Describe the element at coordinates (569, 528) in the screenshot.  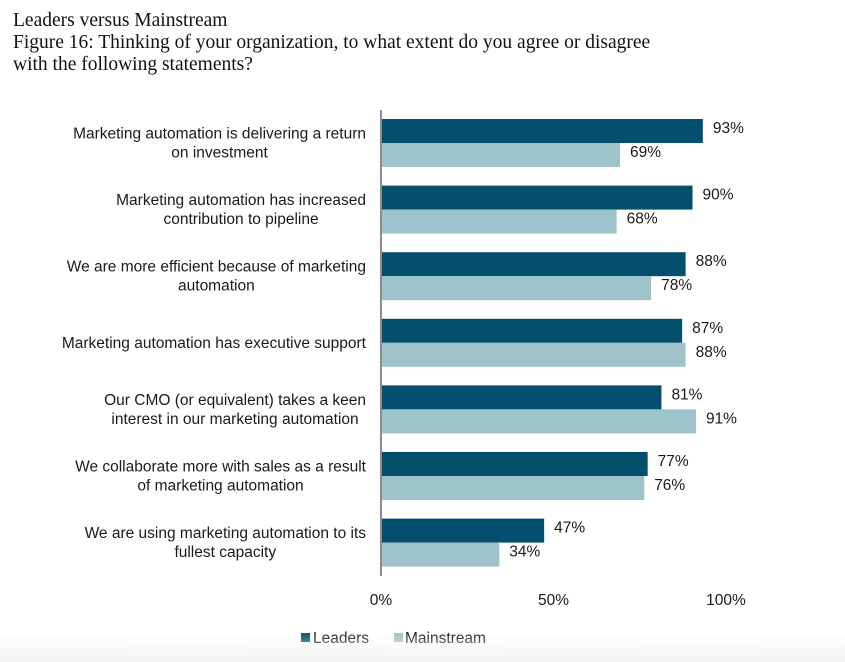
I see `leaders-value-label: 47%` at that location.